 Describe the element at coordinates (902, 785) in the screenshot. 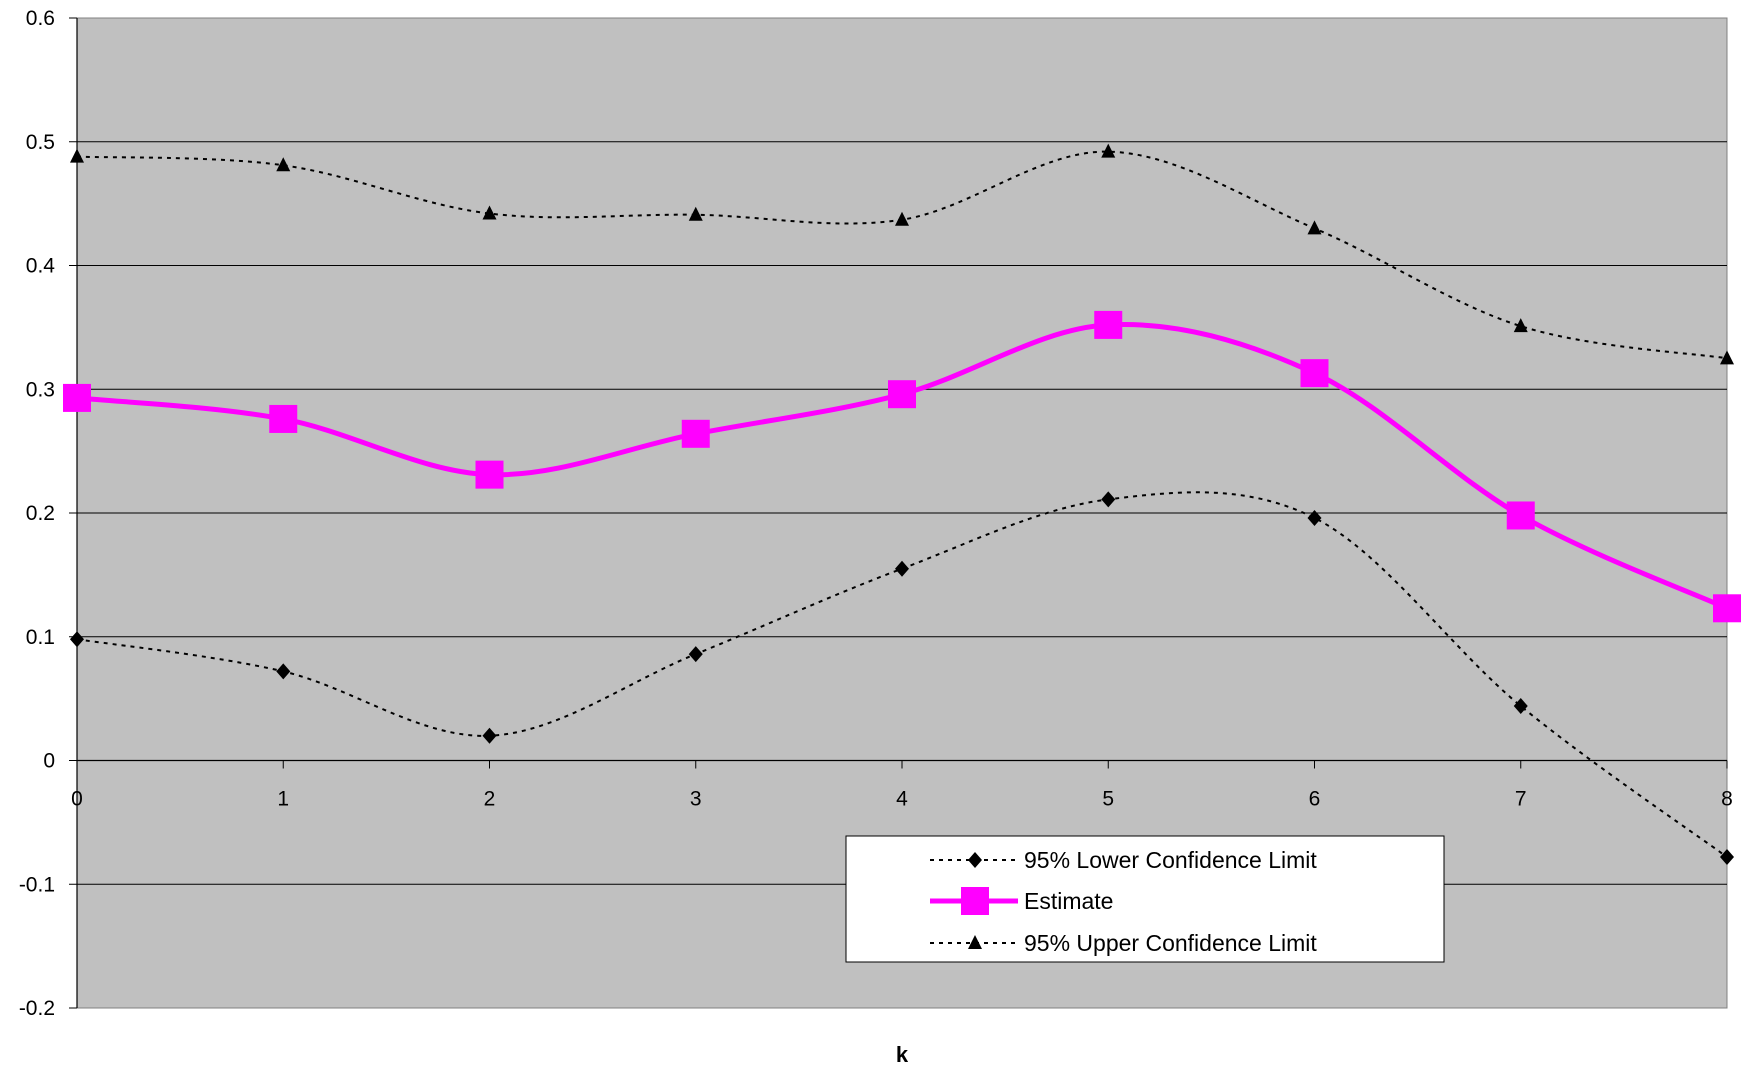

I see `x-axis-ticks: 0 1 2 3 4 5 6 7 8` at that location.